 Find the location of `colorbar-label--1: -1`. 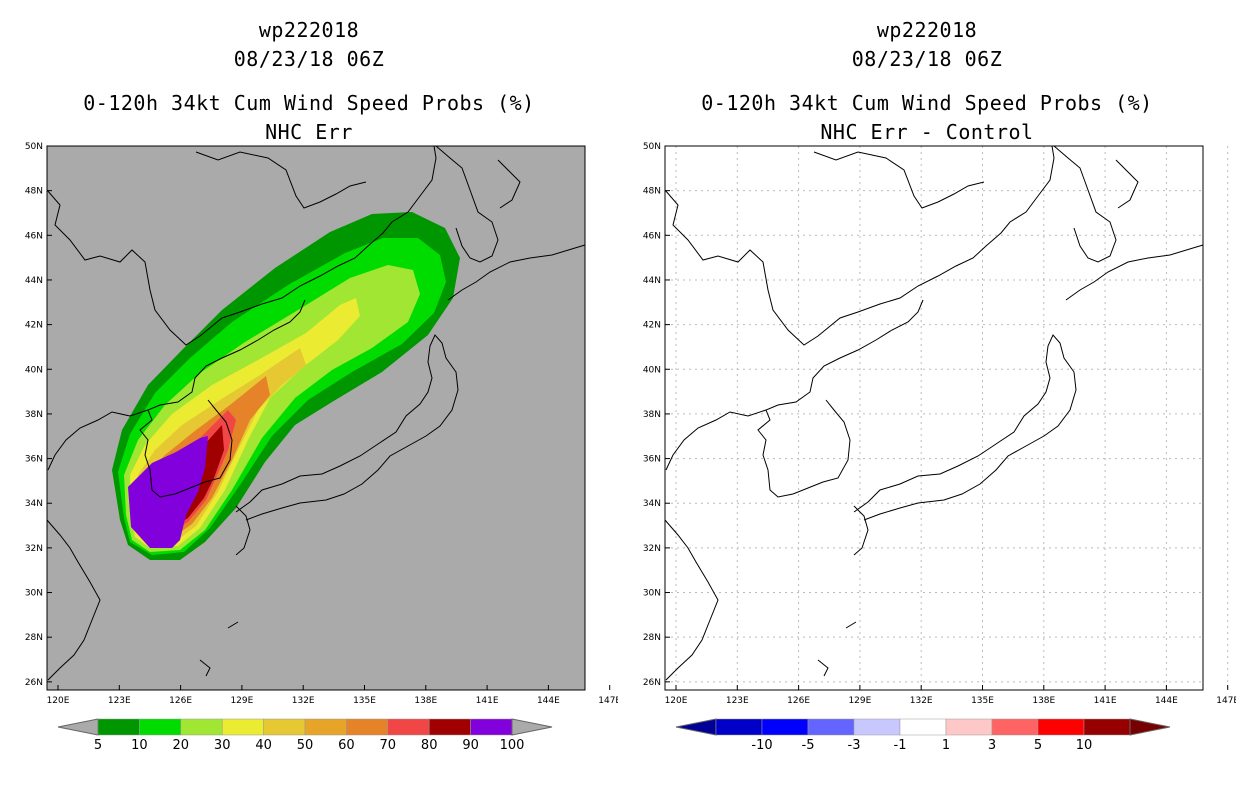

colorbar-label--1: -1 is located at coordinates (900, 745).